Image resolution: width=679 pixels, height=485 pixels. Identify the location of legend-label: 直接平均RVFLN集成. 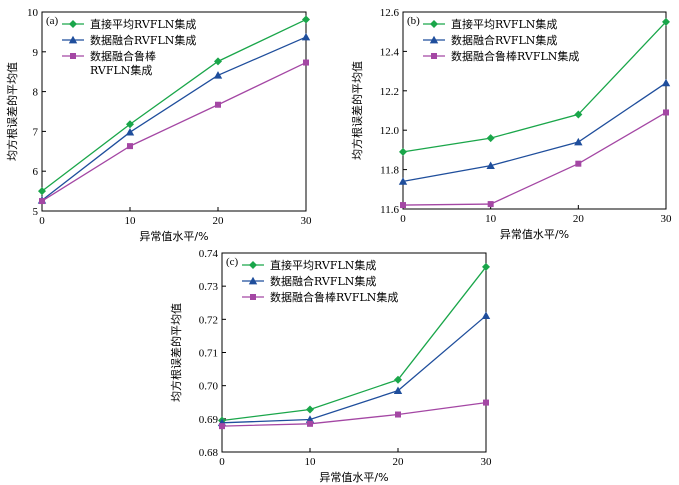
(323, 265).